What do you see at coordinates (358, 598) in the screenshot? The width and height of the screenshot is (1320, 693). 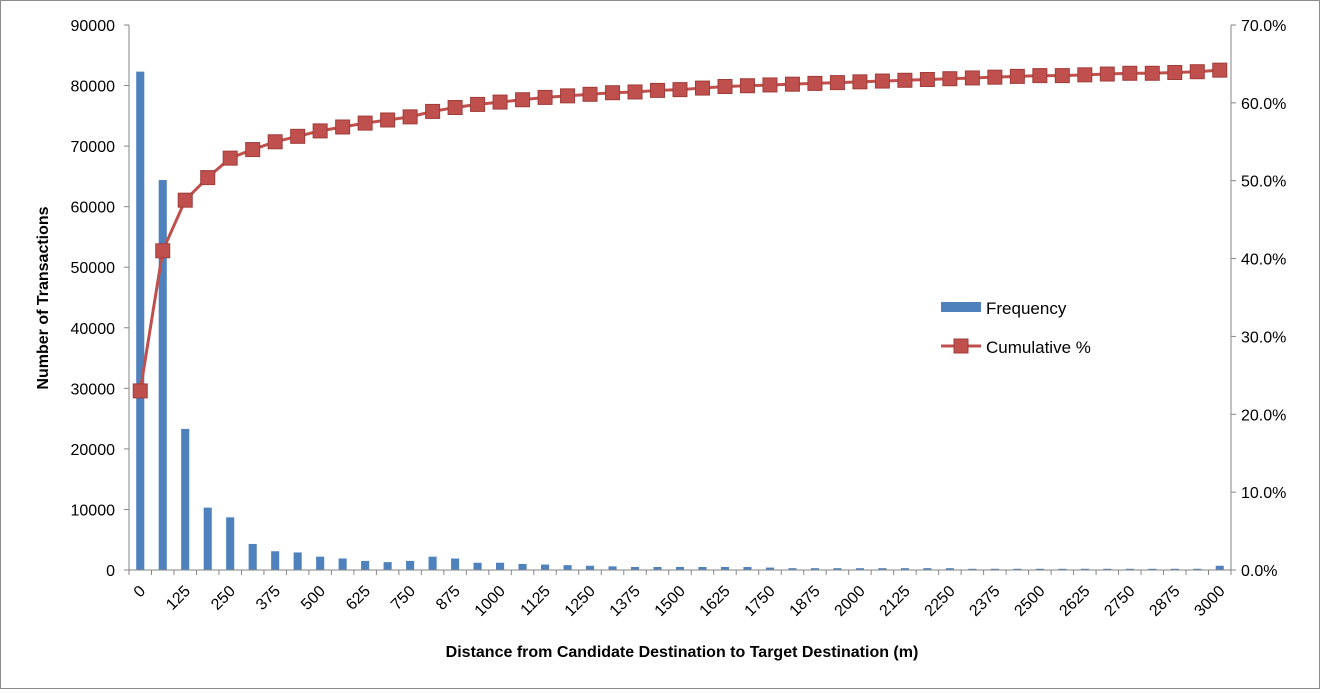 I see `x-tick-label: 625` at bounding box center [358, 598].